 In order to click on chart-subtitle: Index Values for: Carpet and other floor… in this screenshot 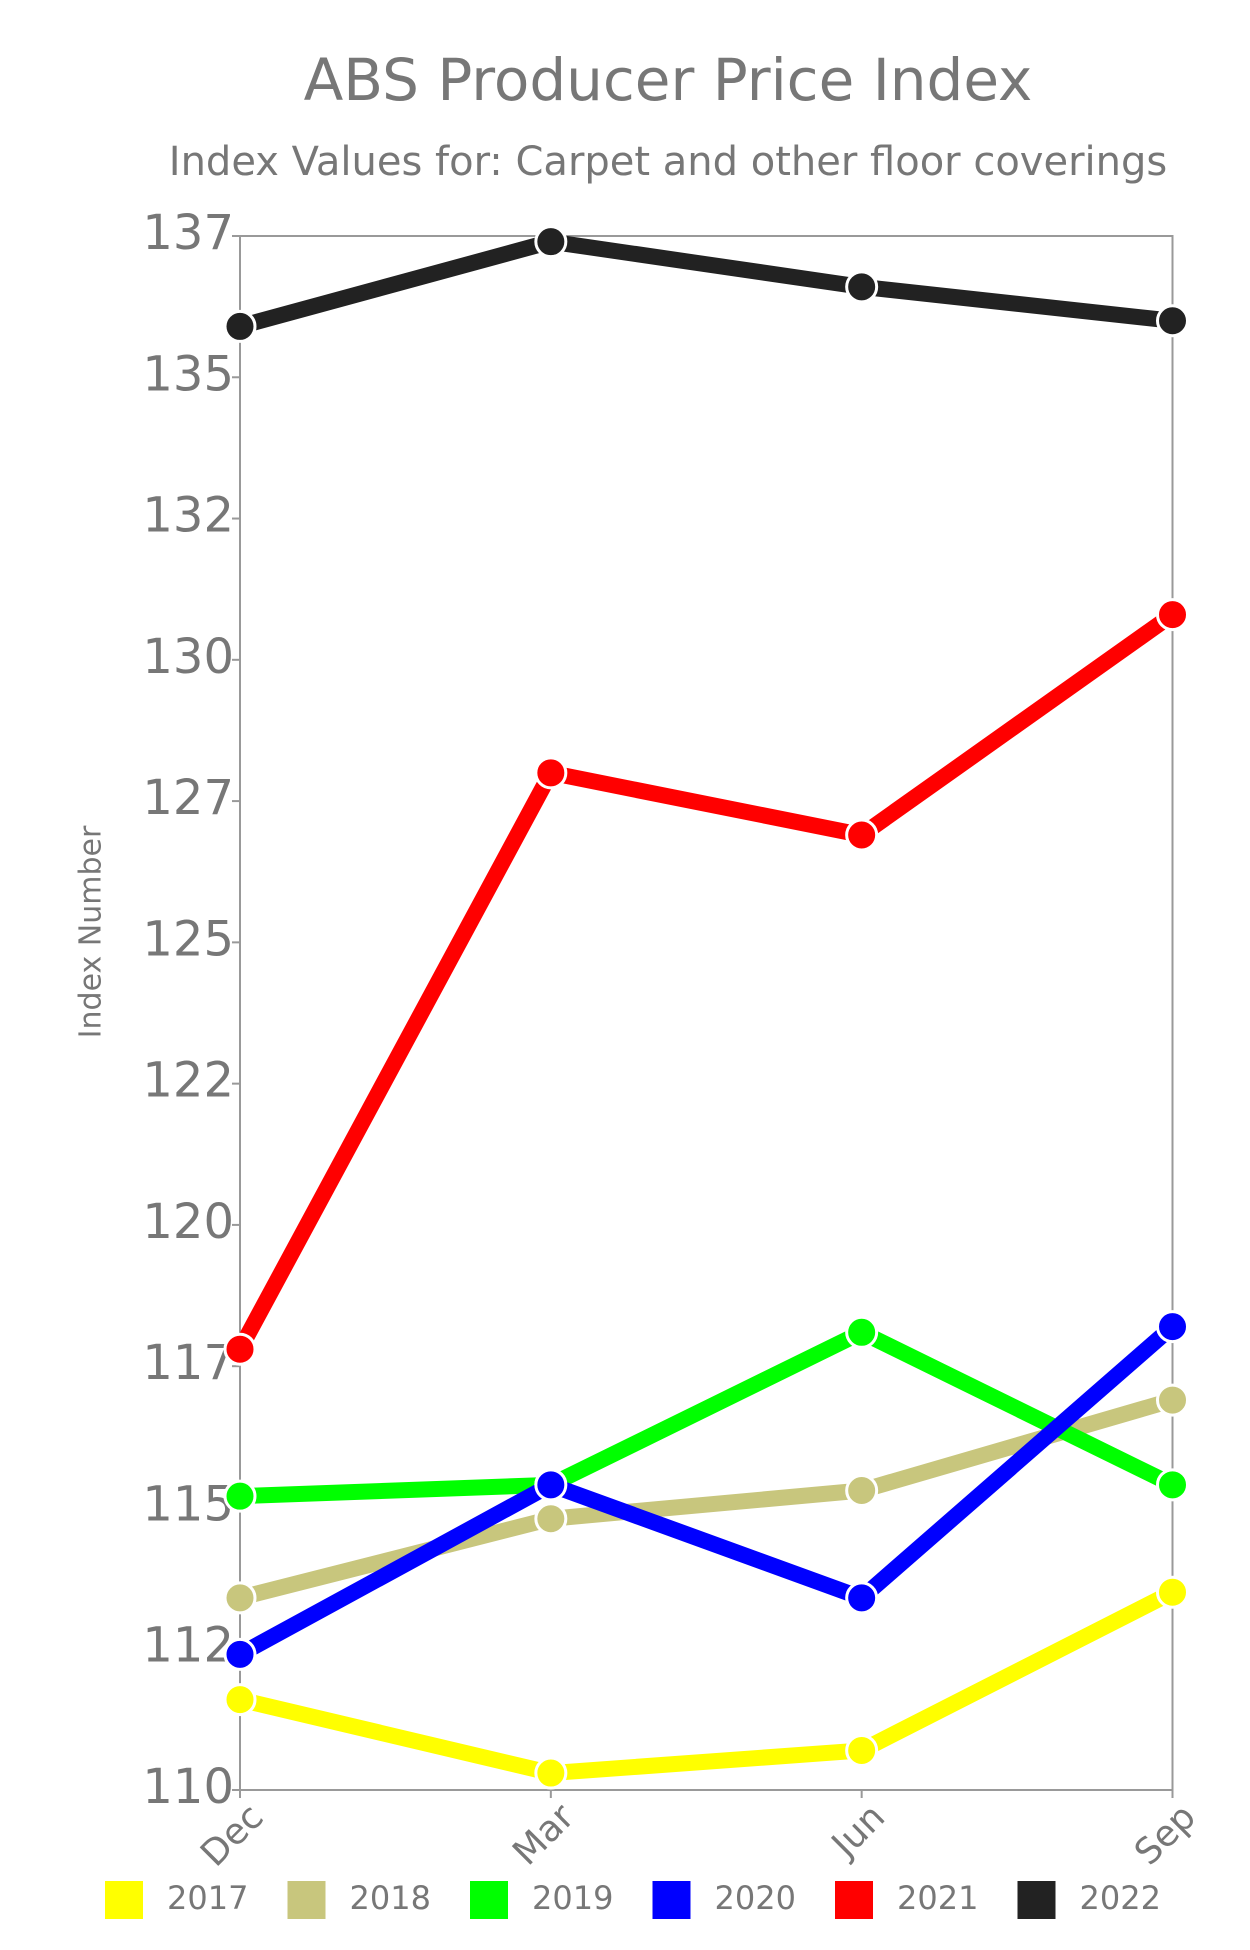, I will do `click(668, 162)`.